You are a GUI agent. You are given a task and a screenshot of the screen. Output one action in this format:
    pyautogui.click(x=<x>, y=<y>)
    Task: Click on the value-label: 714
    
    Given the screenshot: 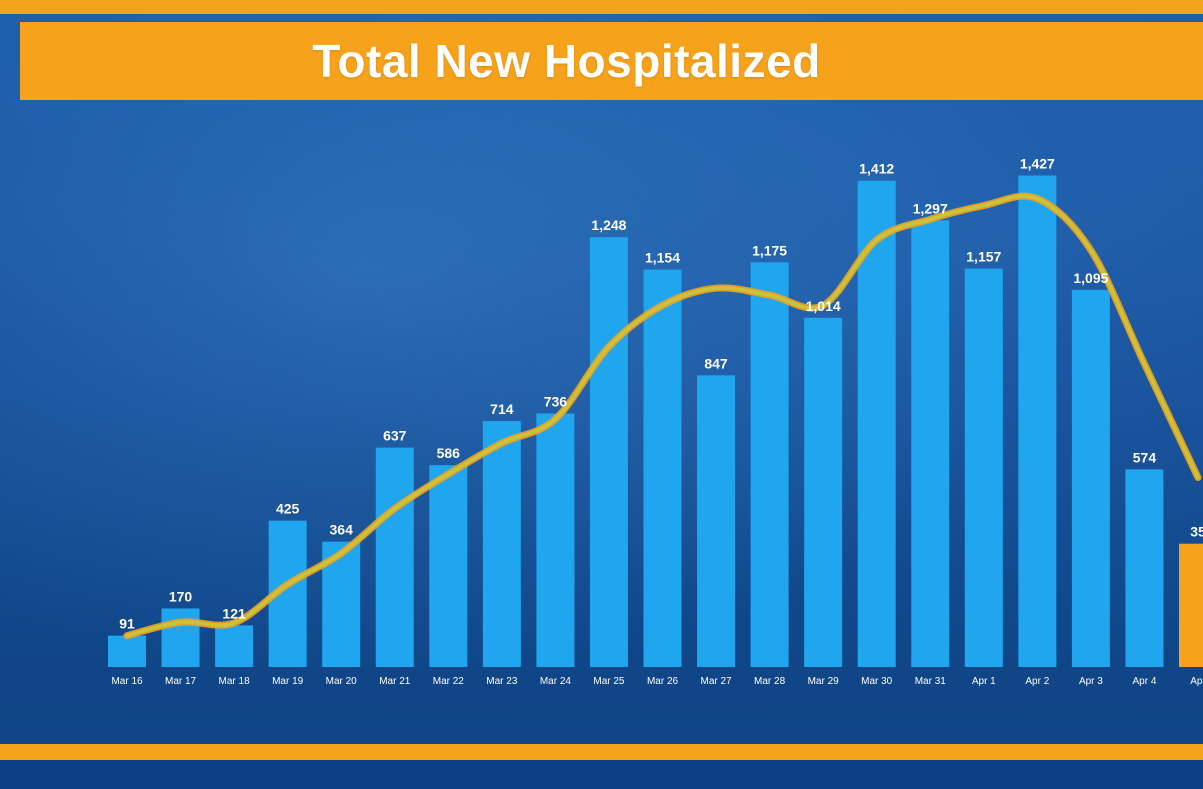 What is the action you would take?
    pyautogui.click(x=502, y=409)
    